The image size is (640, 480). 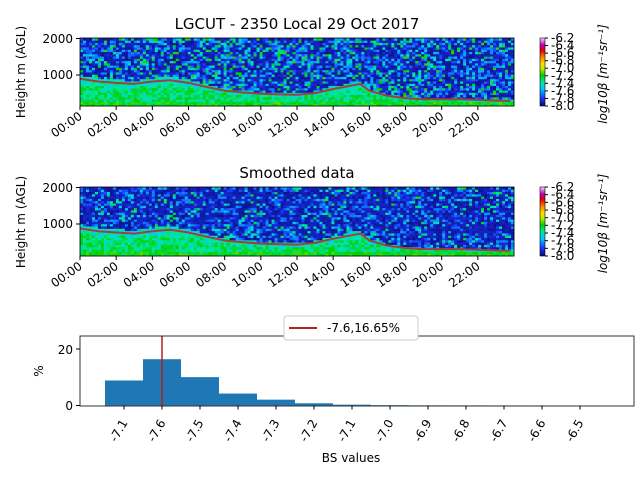 What do you see at coordinates (603, 74) in the screenshot?
I see `colorbar-label: log10β [m⁻¹sr⁻¹]` at bounding box center [603, 74].